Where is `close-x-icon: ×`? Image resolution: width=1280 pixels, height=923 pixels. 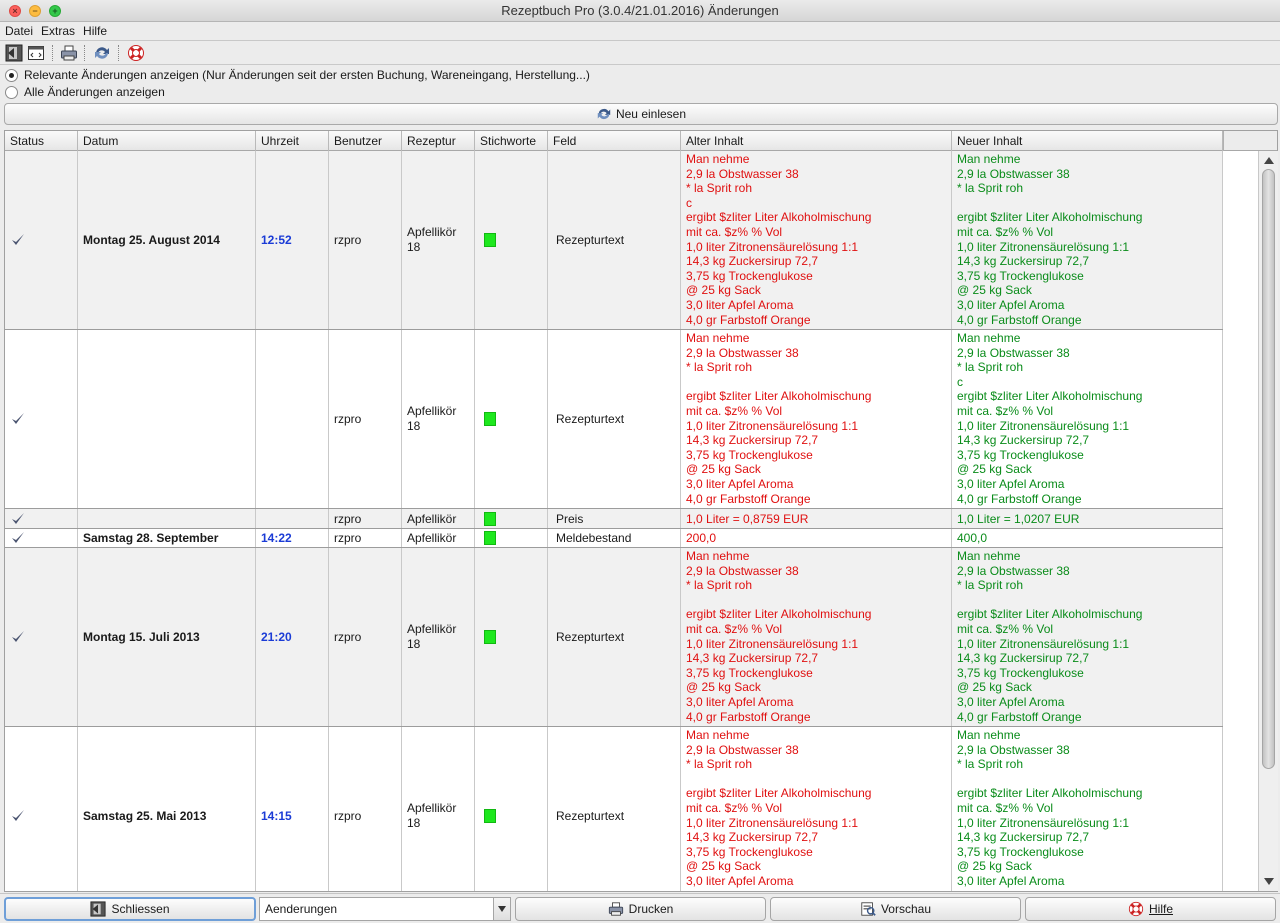
close-x-icon: × is located at coordinates (15, 11).